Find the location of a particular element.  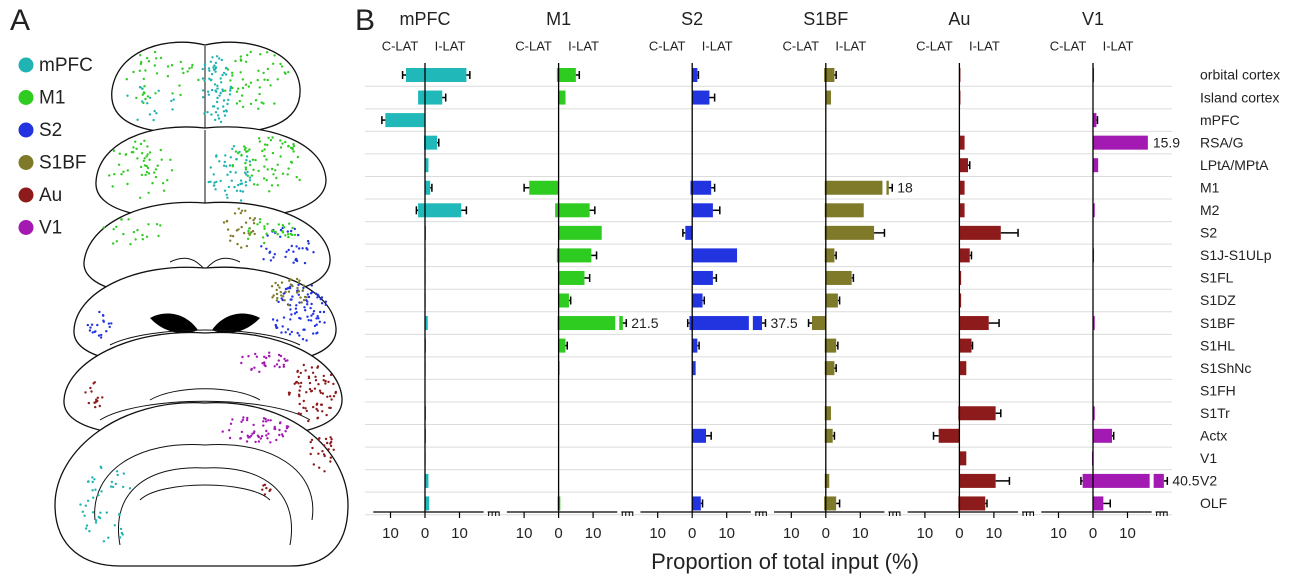

category-label: LPtA/MPtA is located at coordinates (1234, 165).